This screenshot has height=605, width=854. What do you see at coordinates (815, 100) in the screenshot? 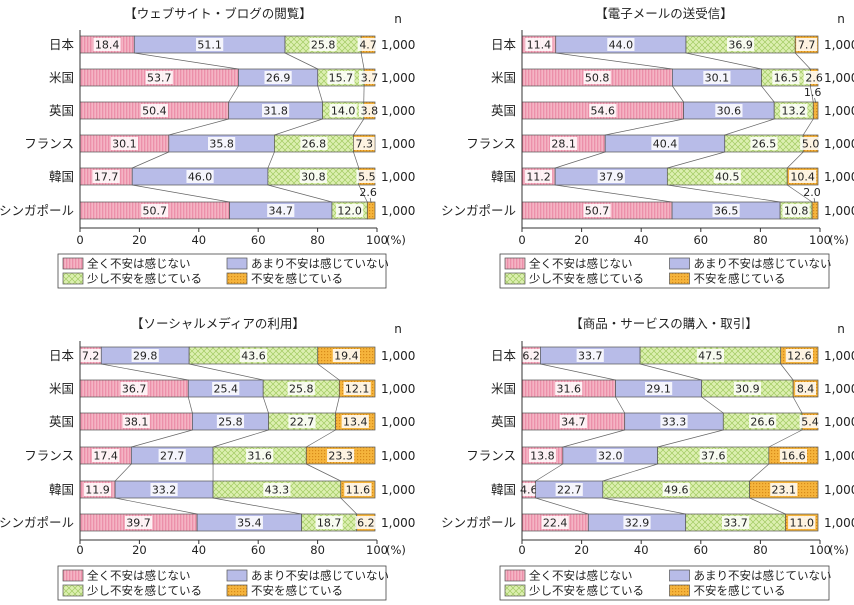
I see `leader-line` at bounding box center [815, 100].